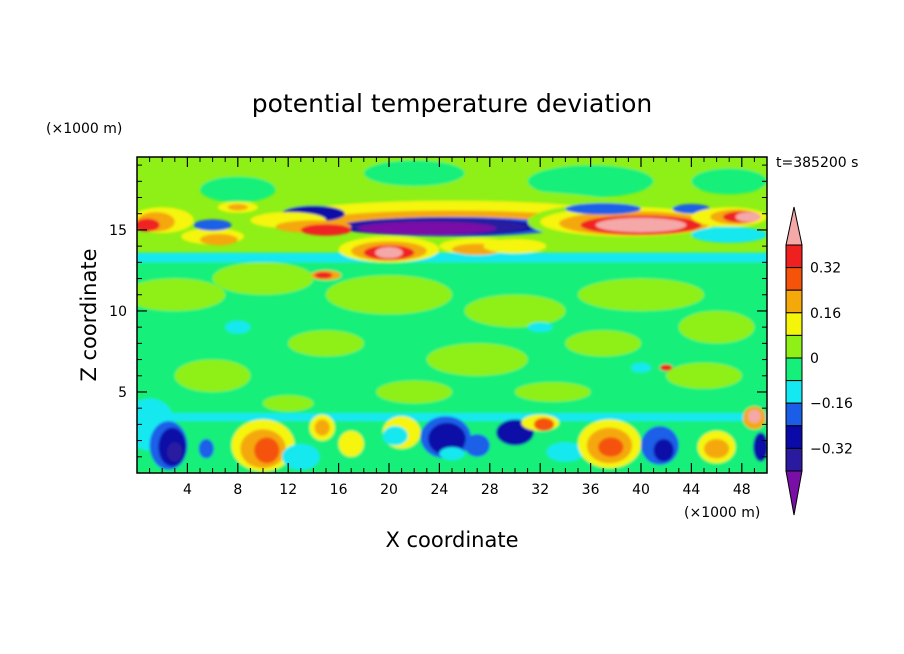 The image size is (904, 654). Describe the element at coordinates (691, 490) in the screenshot. I see `x-tick-label: 44` at that location.